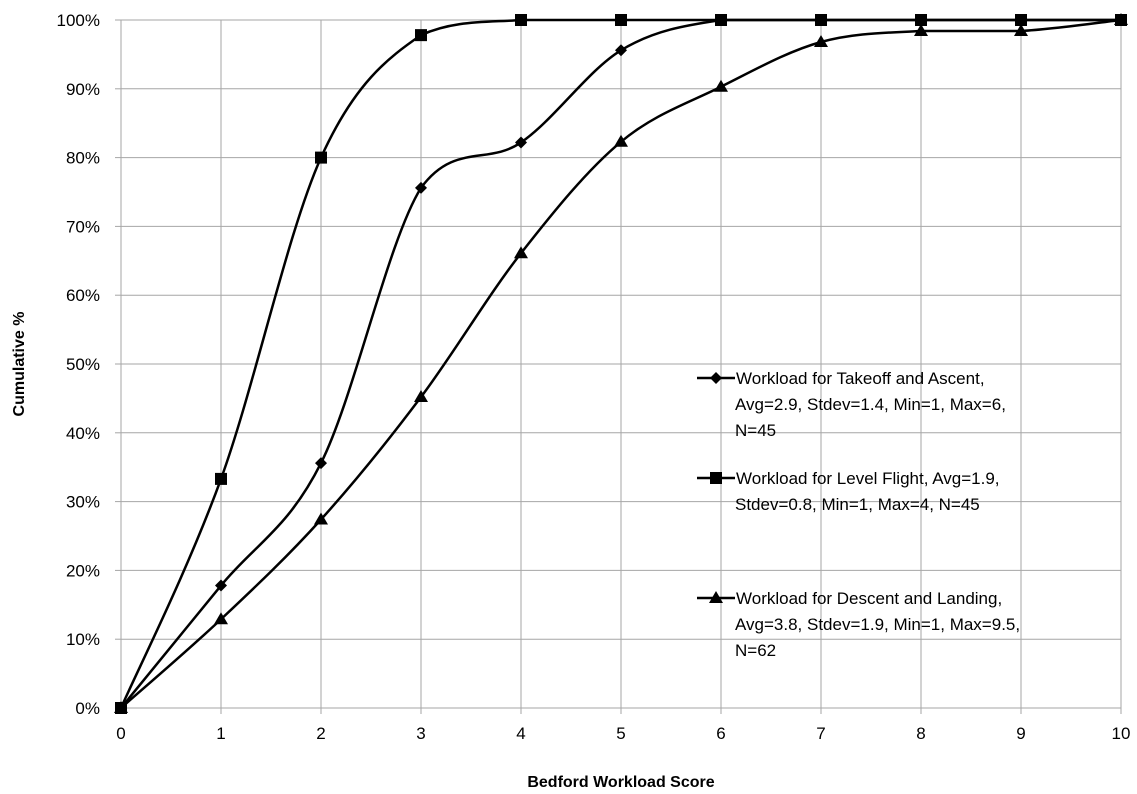 This screenshot has height=794, width=1137. I want to click on x-tick-label: 8, so click(920, 733).